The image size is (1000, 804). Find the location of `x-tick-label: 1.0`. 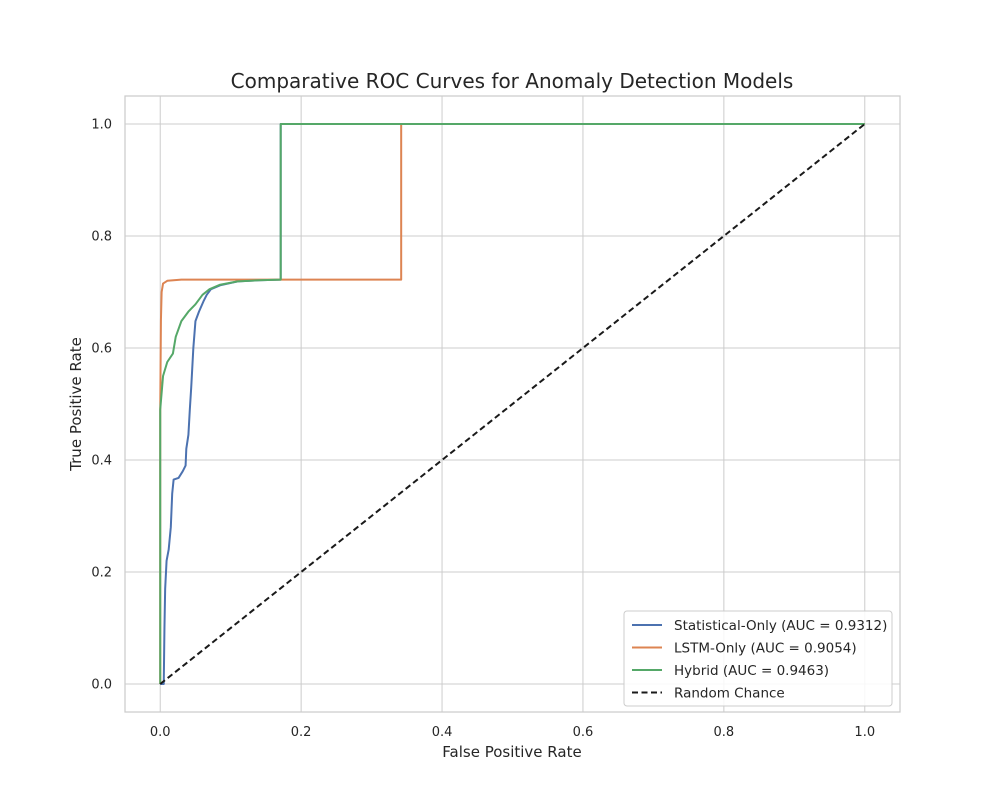

x-tick-label: 1.0 is located at coordinates (864, 732).